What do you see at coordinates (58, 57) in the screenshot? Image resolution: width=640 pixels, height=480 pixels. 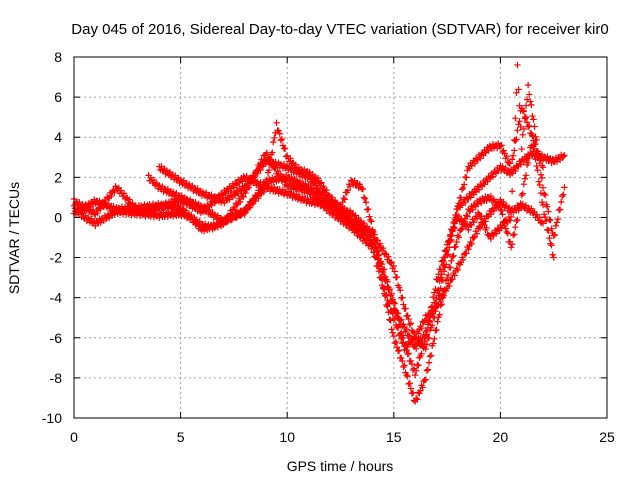 I see `y-tick-label: 8` at bounding box center [58, 57].